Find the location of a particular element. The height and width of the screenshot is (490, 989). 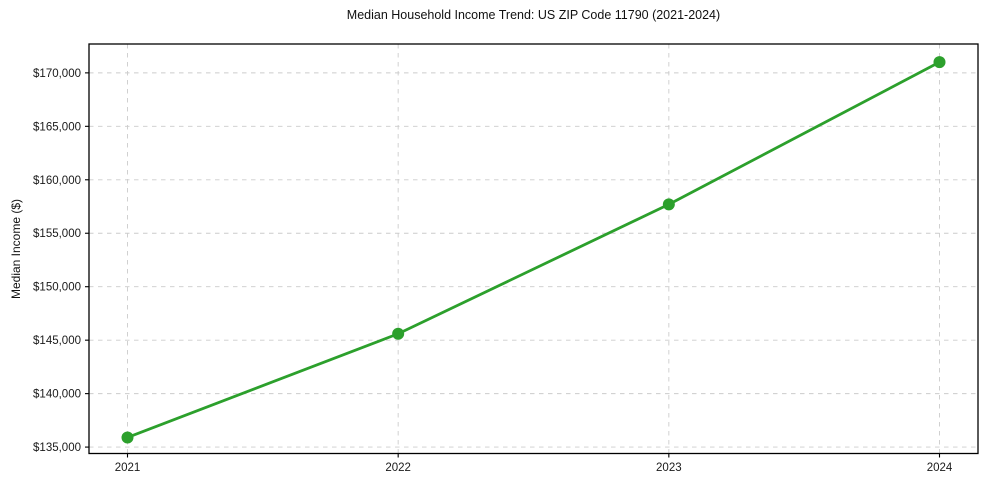

x-tick-label: 2022 is located at coordinates (398, 468).